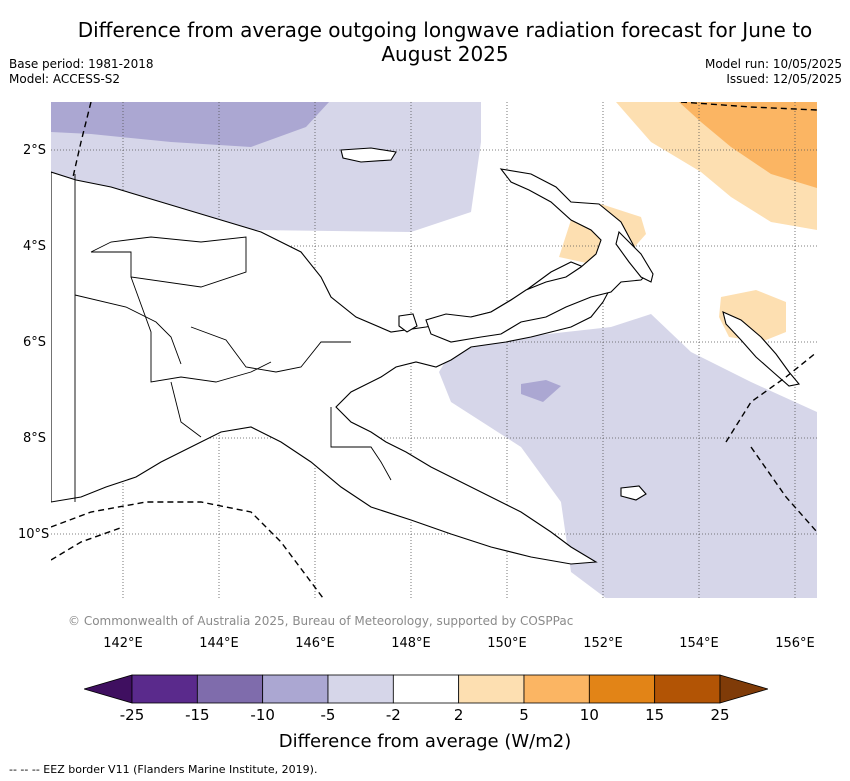 The width and height of the screenshot is (850, 781). Describe the element at coordinates (262, 715) in the screenshot. I see `colorbar-tick-label: -10` at that location.